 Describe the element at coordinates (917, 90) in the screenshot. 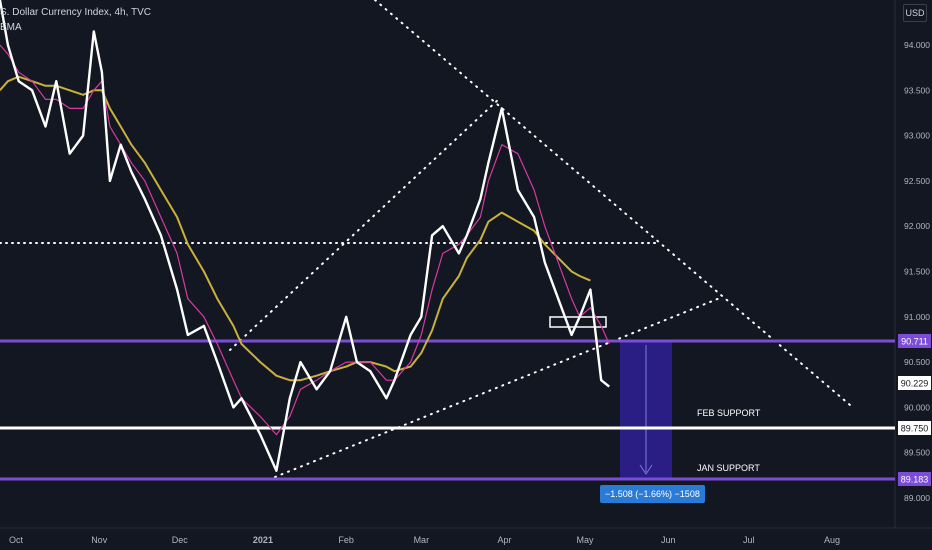

I see `y-tick-label: 93.500` at that location.